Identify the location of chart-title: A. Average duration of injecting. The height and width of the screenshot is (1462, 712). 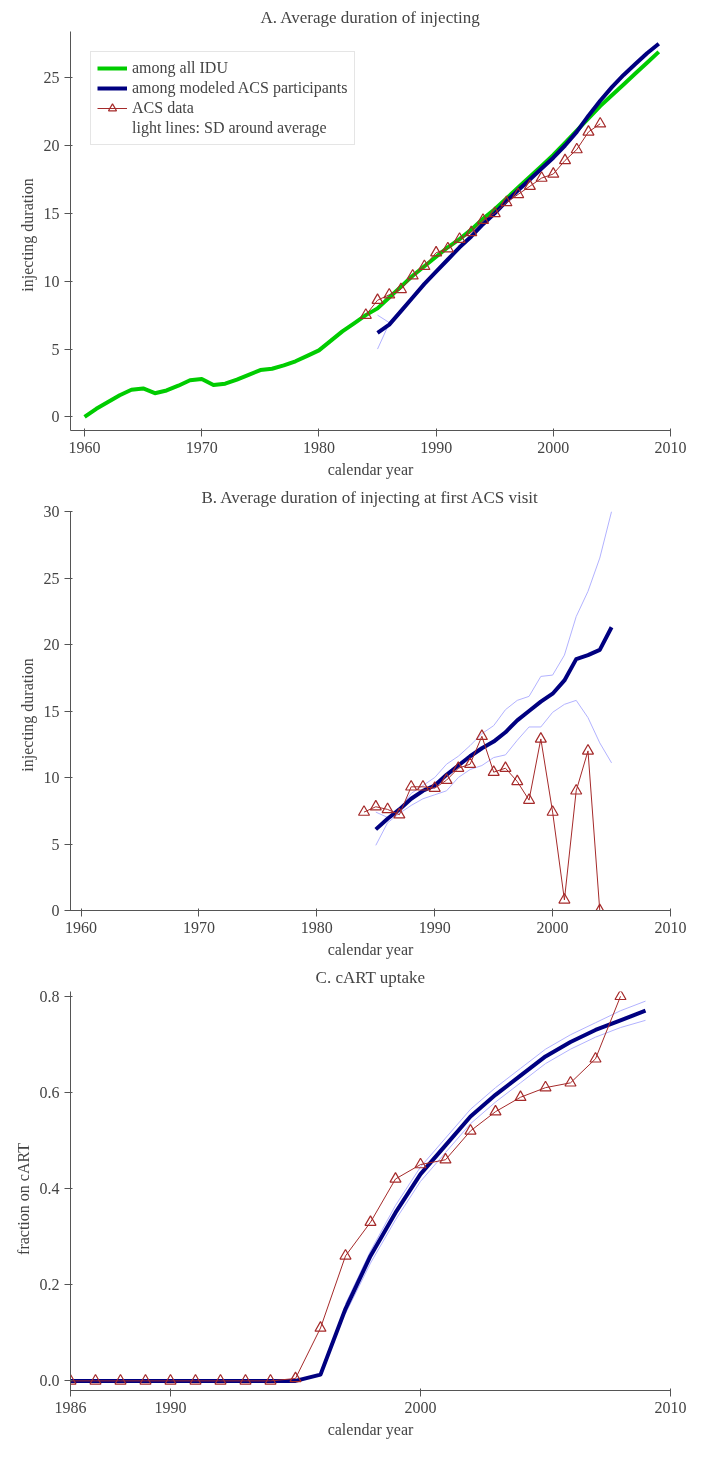
(370, 17).